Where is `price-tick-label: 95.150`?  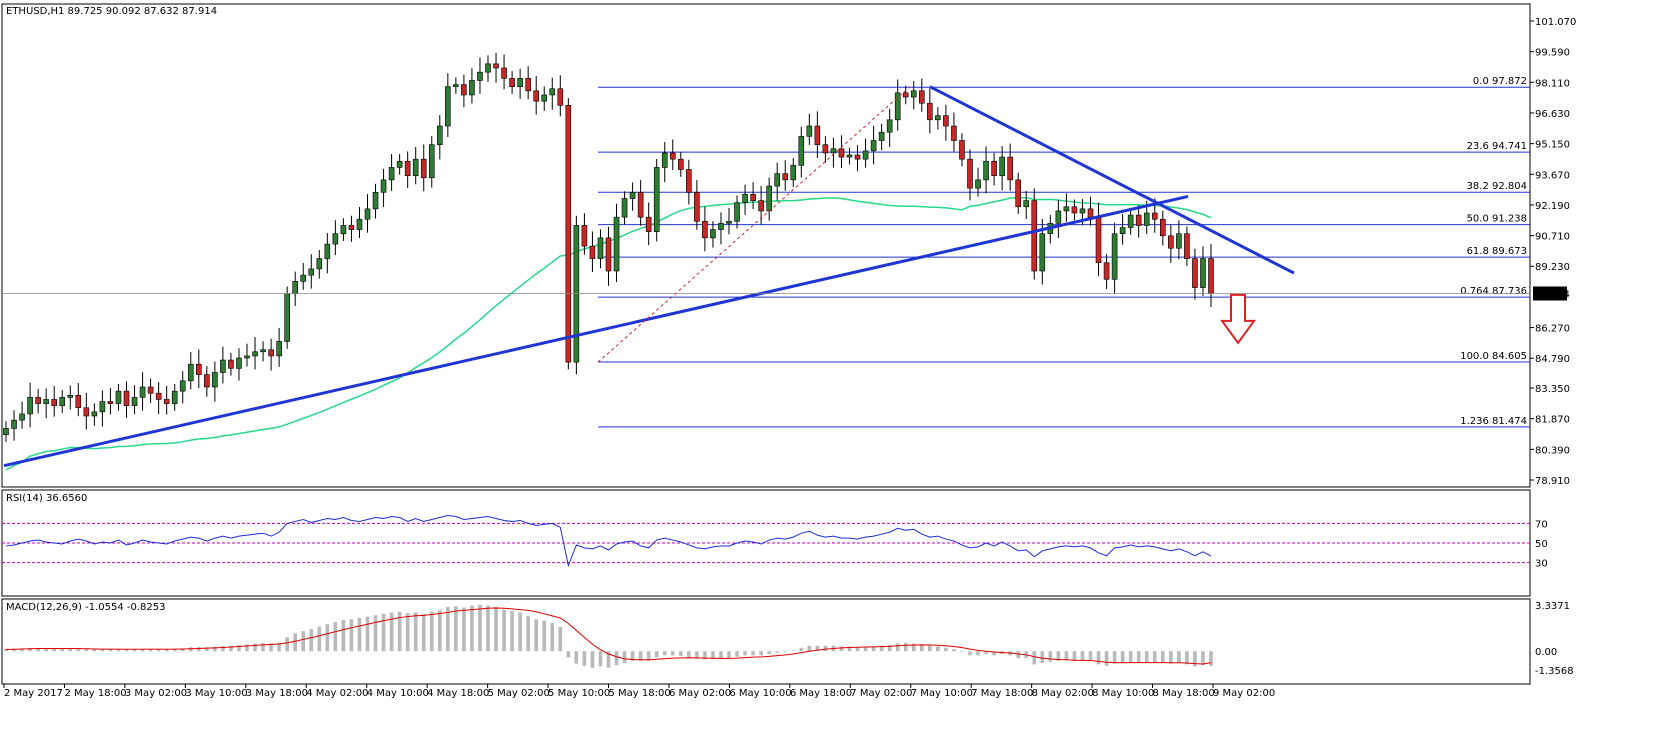 price-tick-label: 95.150 is located at coordinates (1552, 145).